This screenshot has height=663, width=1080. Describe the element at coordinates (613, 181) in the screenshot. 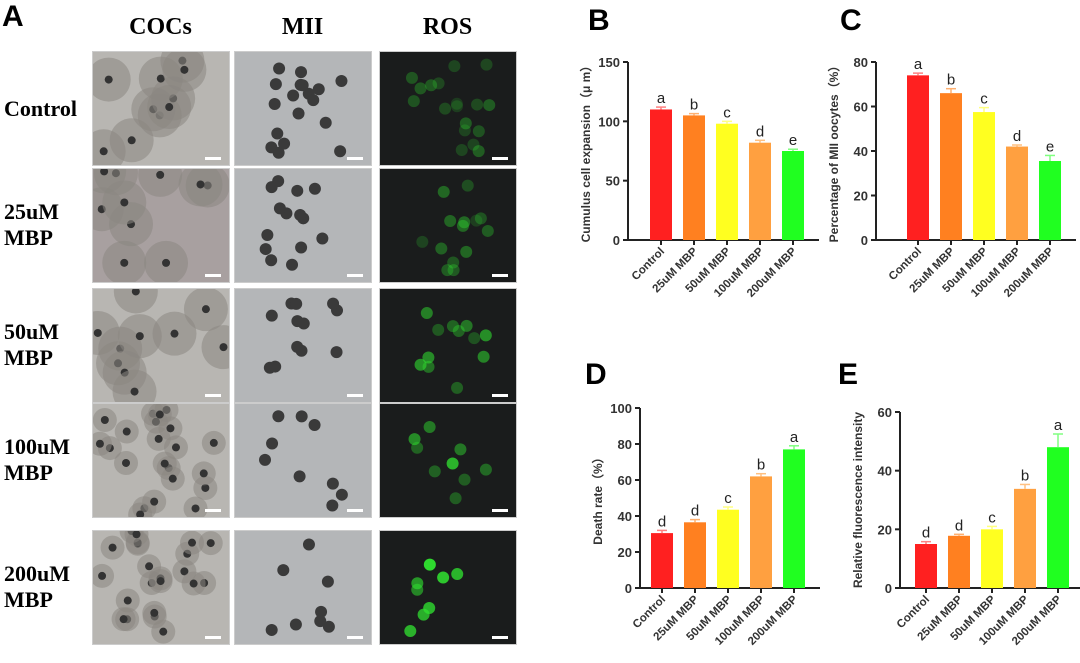

I see `y-tick-label: 50` at that location.